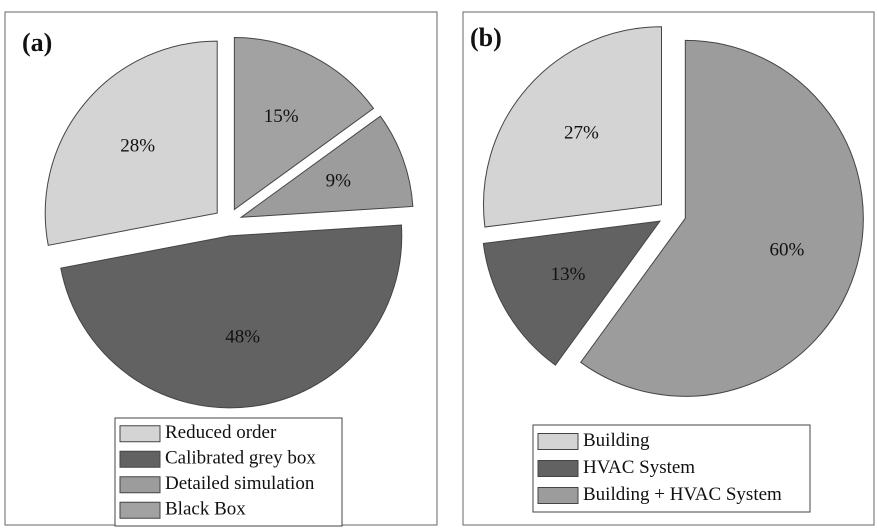 The image size is (877, 529). I want to click on data-label: 13%, so click(568, 274).